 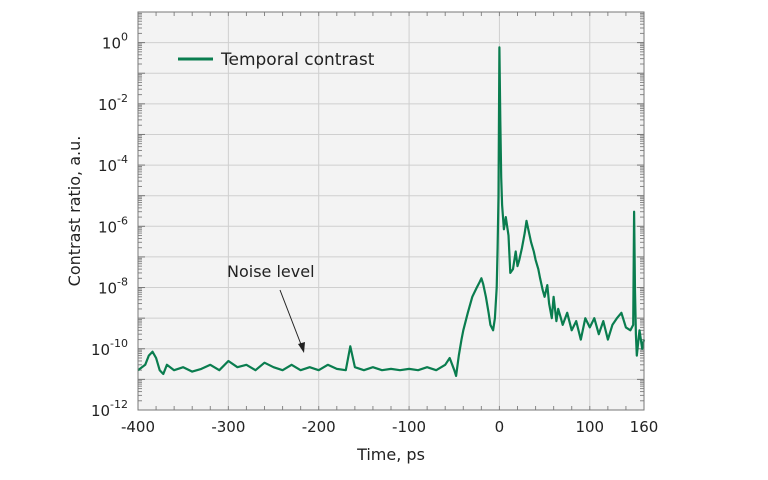 I want to click on x-tick-label-1: -300, so click(x=228, y=427).